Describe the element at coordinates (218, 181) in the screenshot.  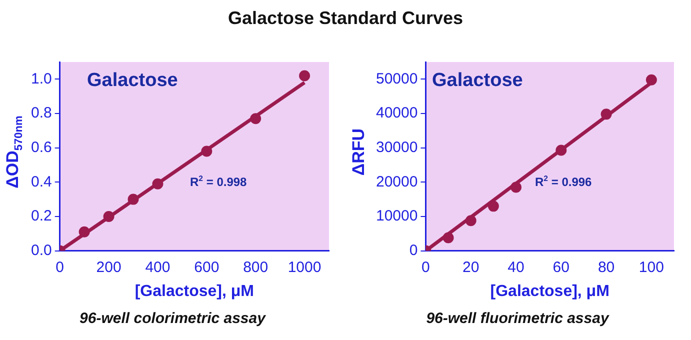
I see `annotation: R$^{2}$ = 0.998` at that location.